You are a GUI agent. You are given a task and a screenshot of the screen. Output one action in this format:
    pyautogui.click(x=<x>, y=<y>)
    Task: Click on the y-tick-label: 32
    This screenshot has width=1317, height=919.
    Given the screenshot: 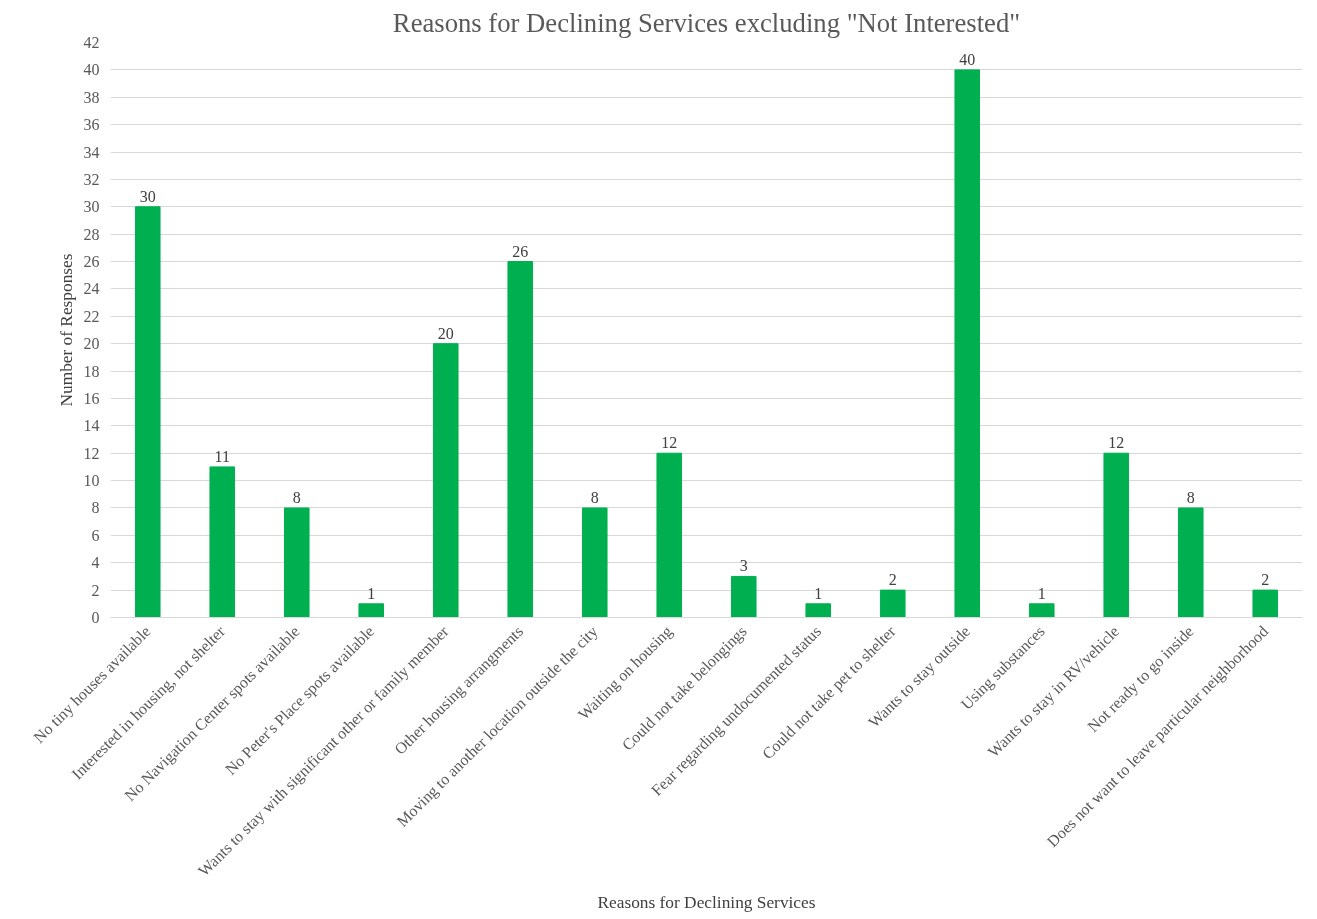 What is the action you would take?
    pyautogui.click(x=91, y=179)
    